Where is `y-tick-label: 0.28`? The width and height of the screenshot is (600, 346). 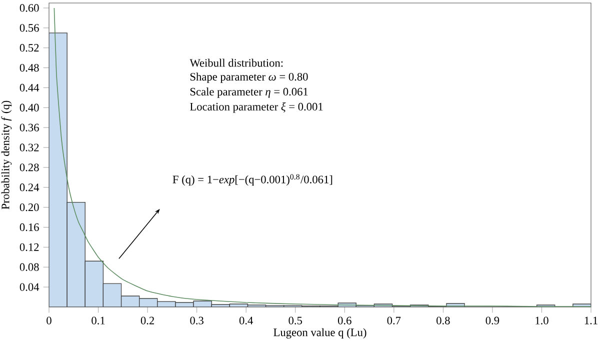
y-tick-label: 0.28 is located at coordinates (29, 168).